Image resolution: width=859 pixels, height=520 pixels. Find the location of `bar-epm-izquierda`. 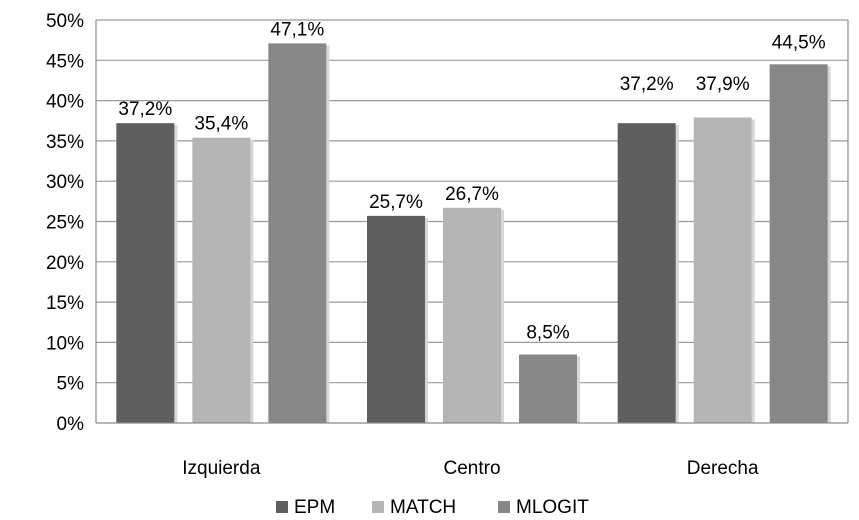

bar-epm-izquierda is located at coordinates (145, 273).